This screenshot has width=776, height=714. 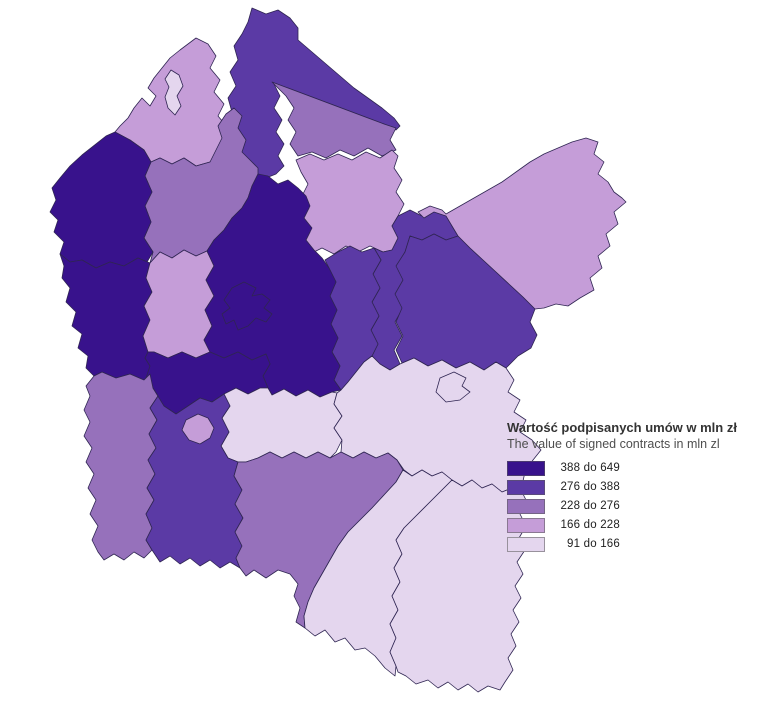 I want to click on region-mielecki, so click(x=101, y=200).